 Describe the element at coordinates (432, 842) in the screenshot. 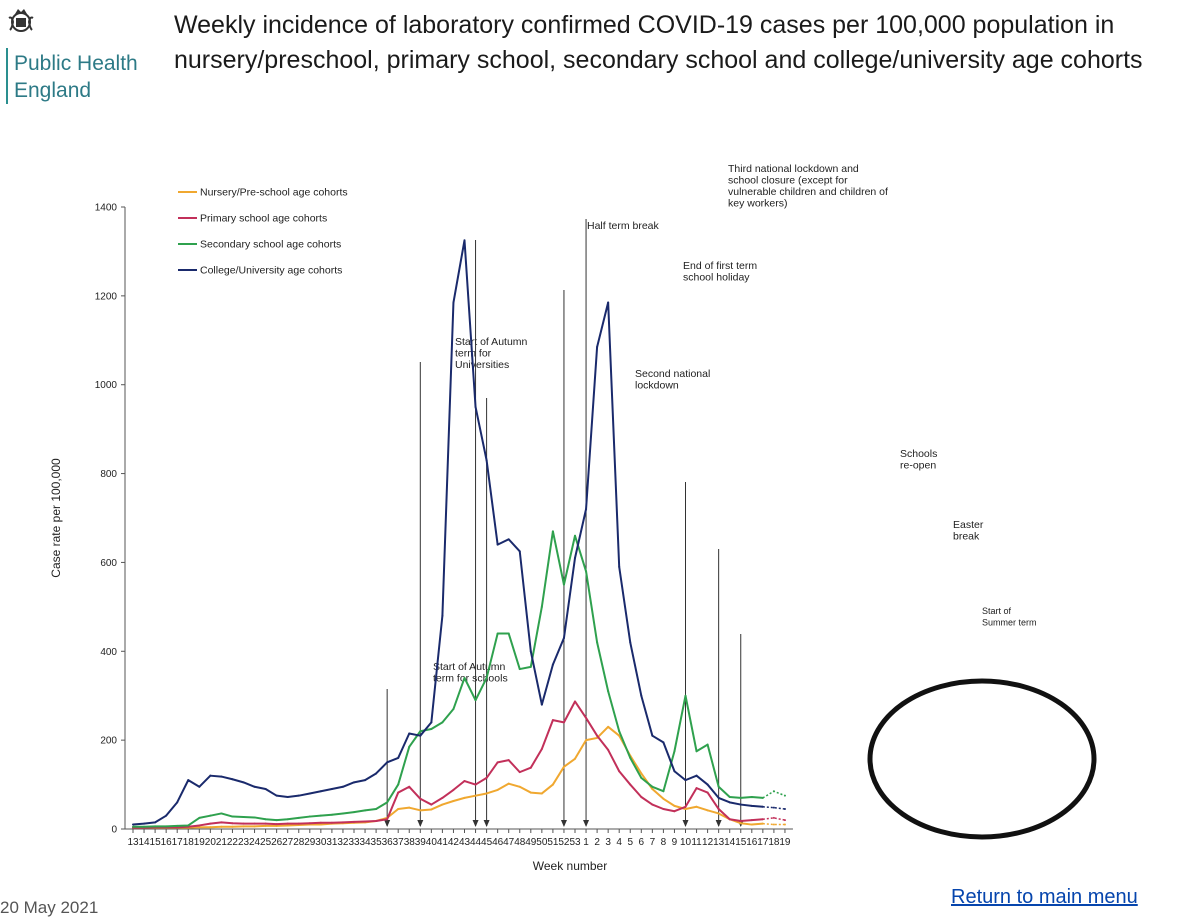

I see `x-tick-label: 40` at that location.